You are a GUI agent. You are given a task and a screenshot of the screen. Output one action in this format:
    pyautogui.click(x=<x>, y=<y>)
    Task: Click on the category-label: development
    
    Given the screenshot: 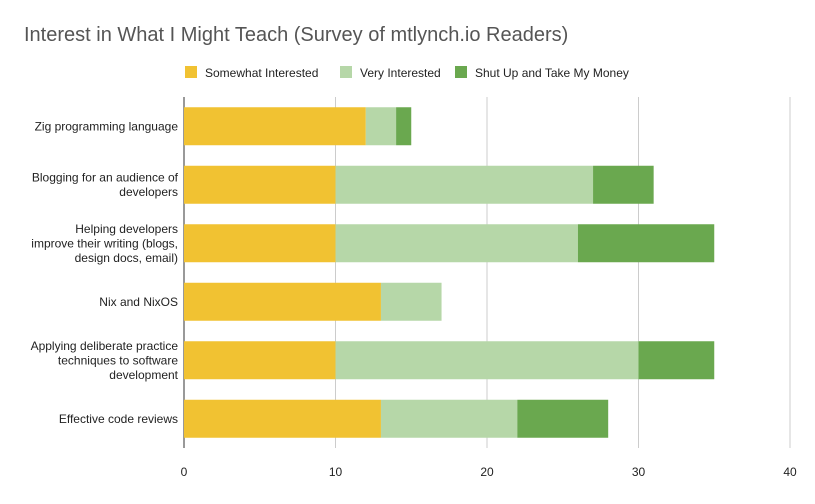 What is the action you would take?
    pyautogui.click(x=143, y=375)
    